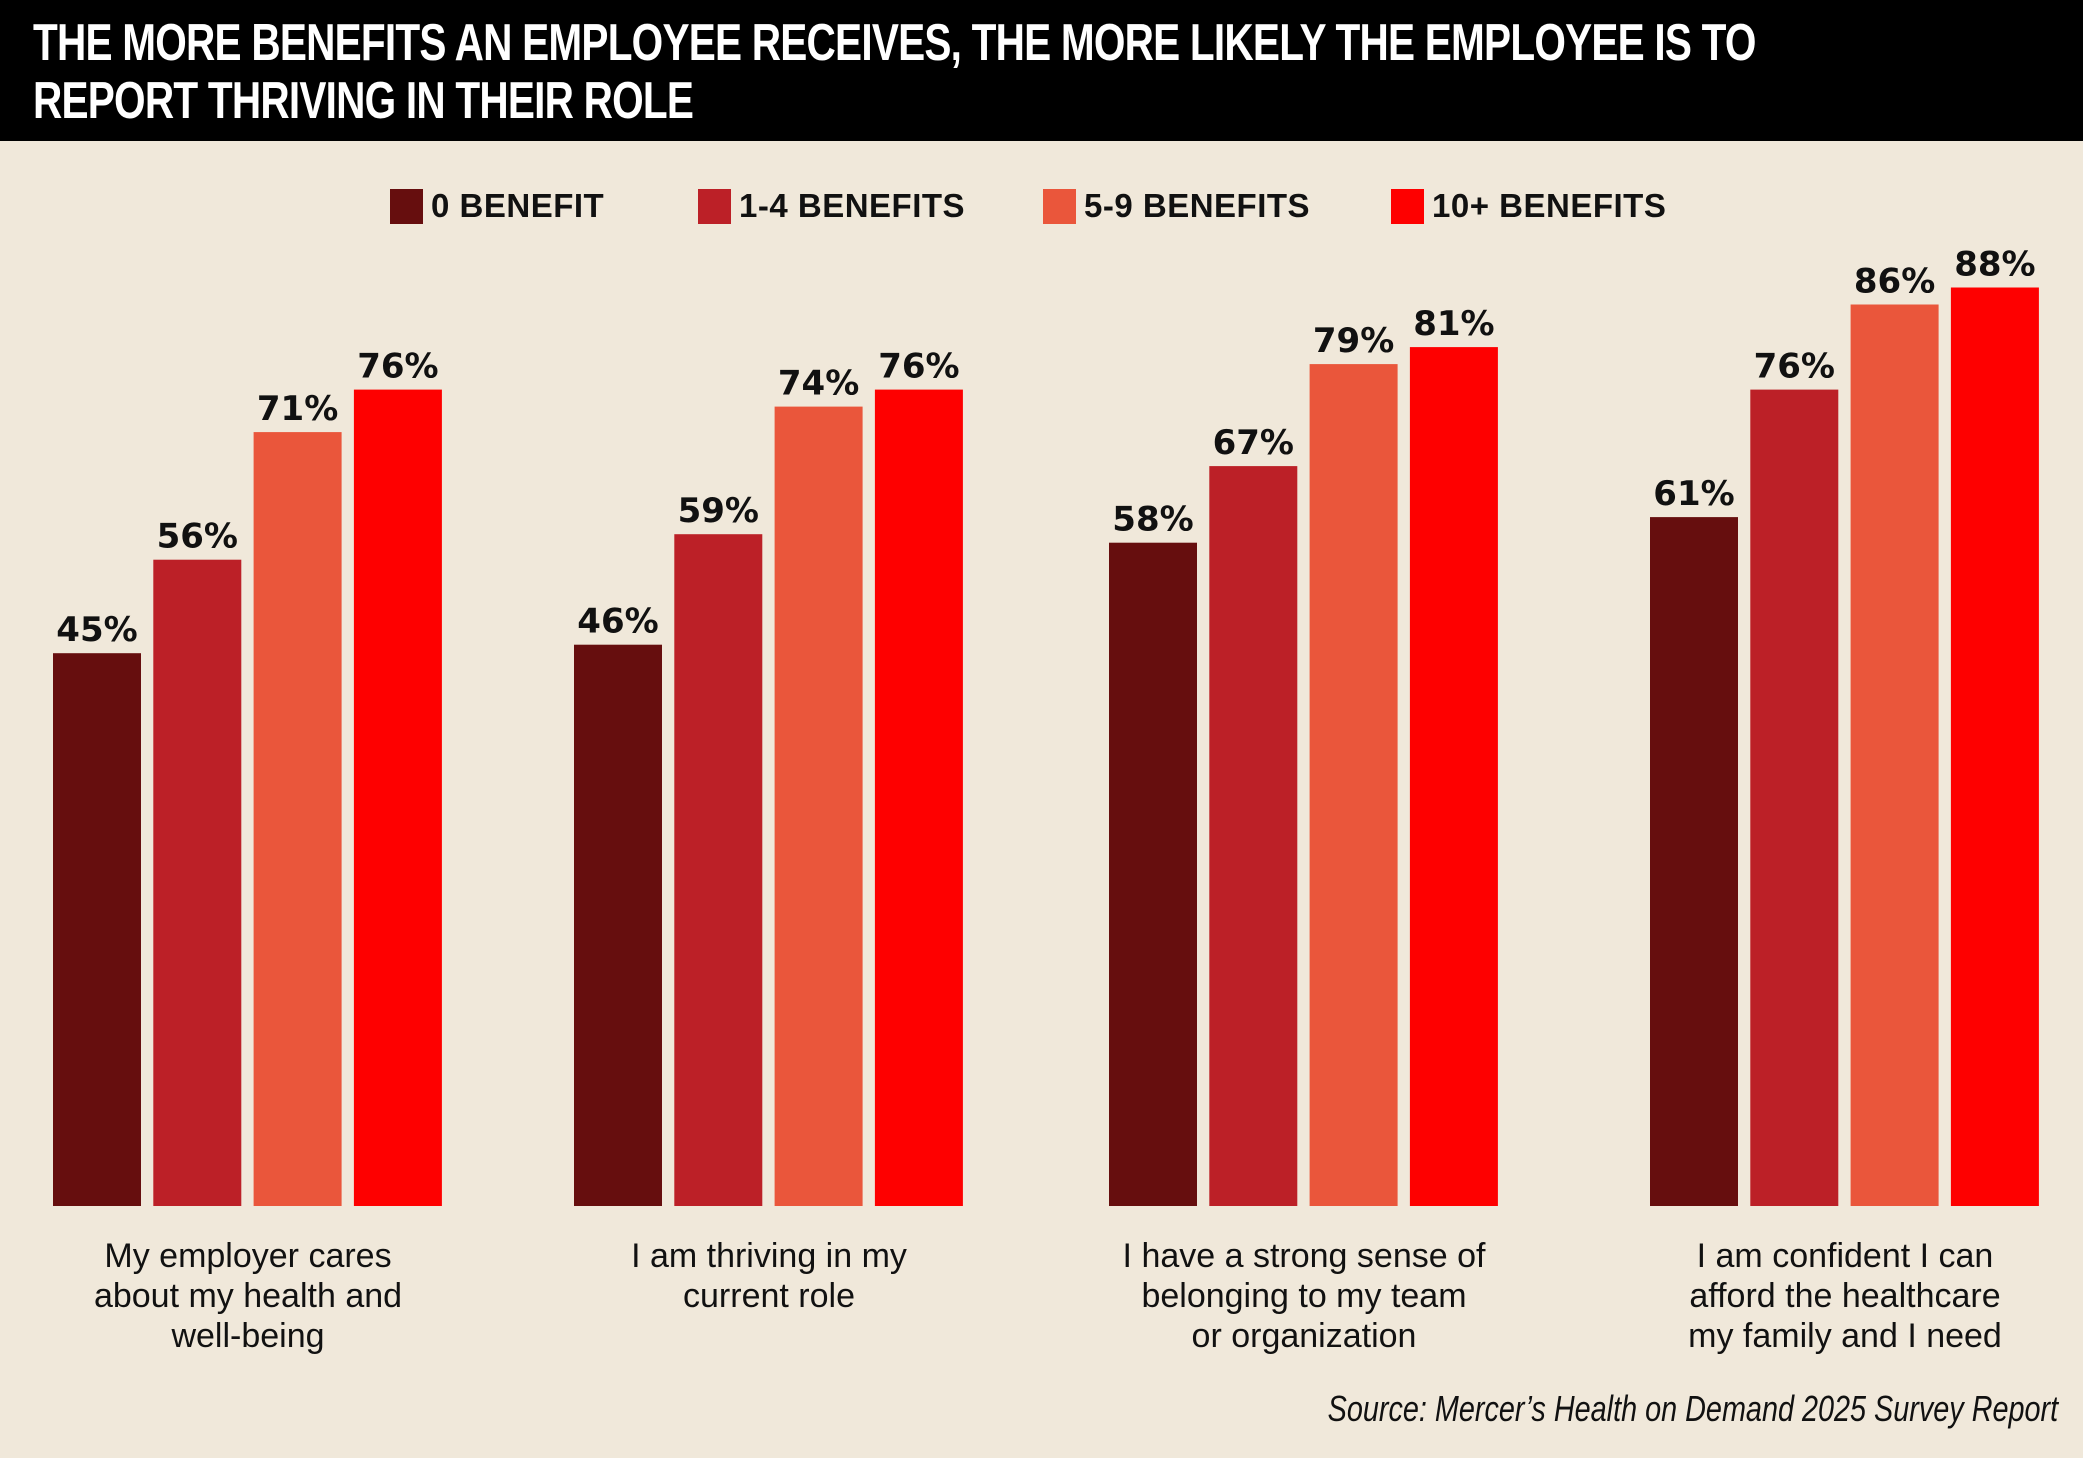 This screenshot has height=1458, width=2083. I want to click on bar-group-2: 46% 59% 74% 76%, so click(768, 777).